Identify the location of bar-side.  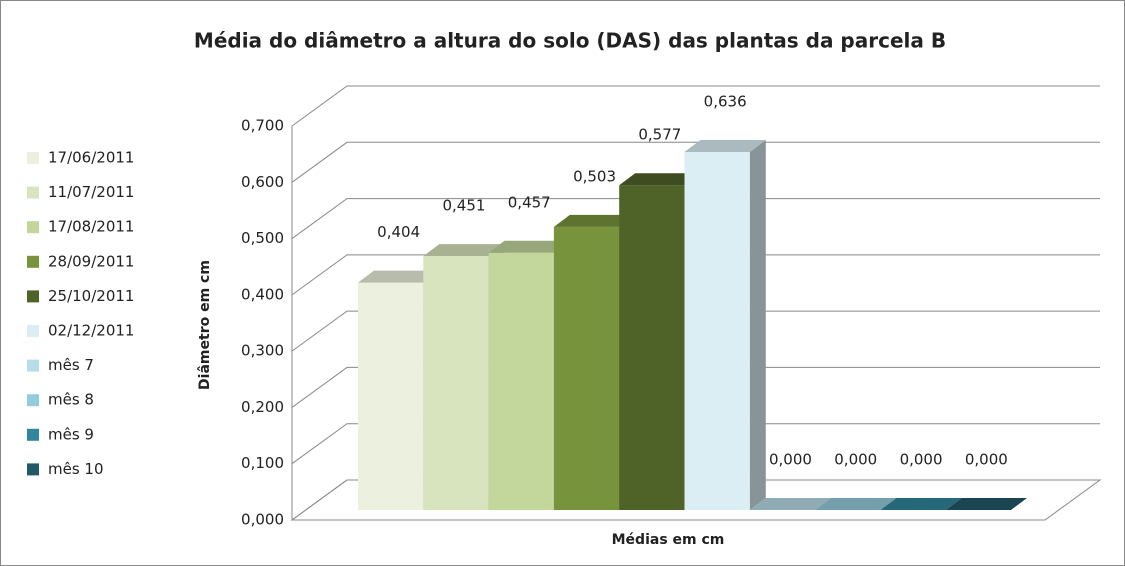
(757, 325).